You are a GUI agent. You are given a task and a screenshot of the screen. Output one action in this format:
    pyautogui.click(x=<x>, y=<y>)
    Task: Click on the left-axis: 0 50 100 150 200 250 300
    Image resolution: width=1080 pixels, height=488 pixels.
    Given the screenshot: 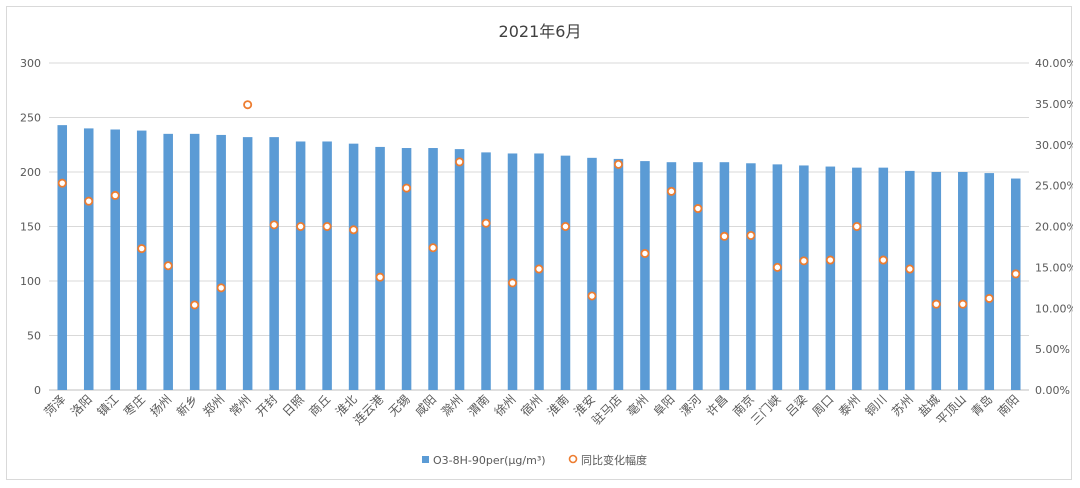 What is the action you would take?
    pyautogui.click(x=30, y=227)
    